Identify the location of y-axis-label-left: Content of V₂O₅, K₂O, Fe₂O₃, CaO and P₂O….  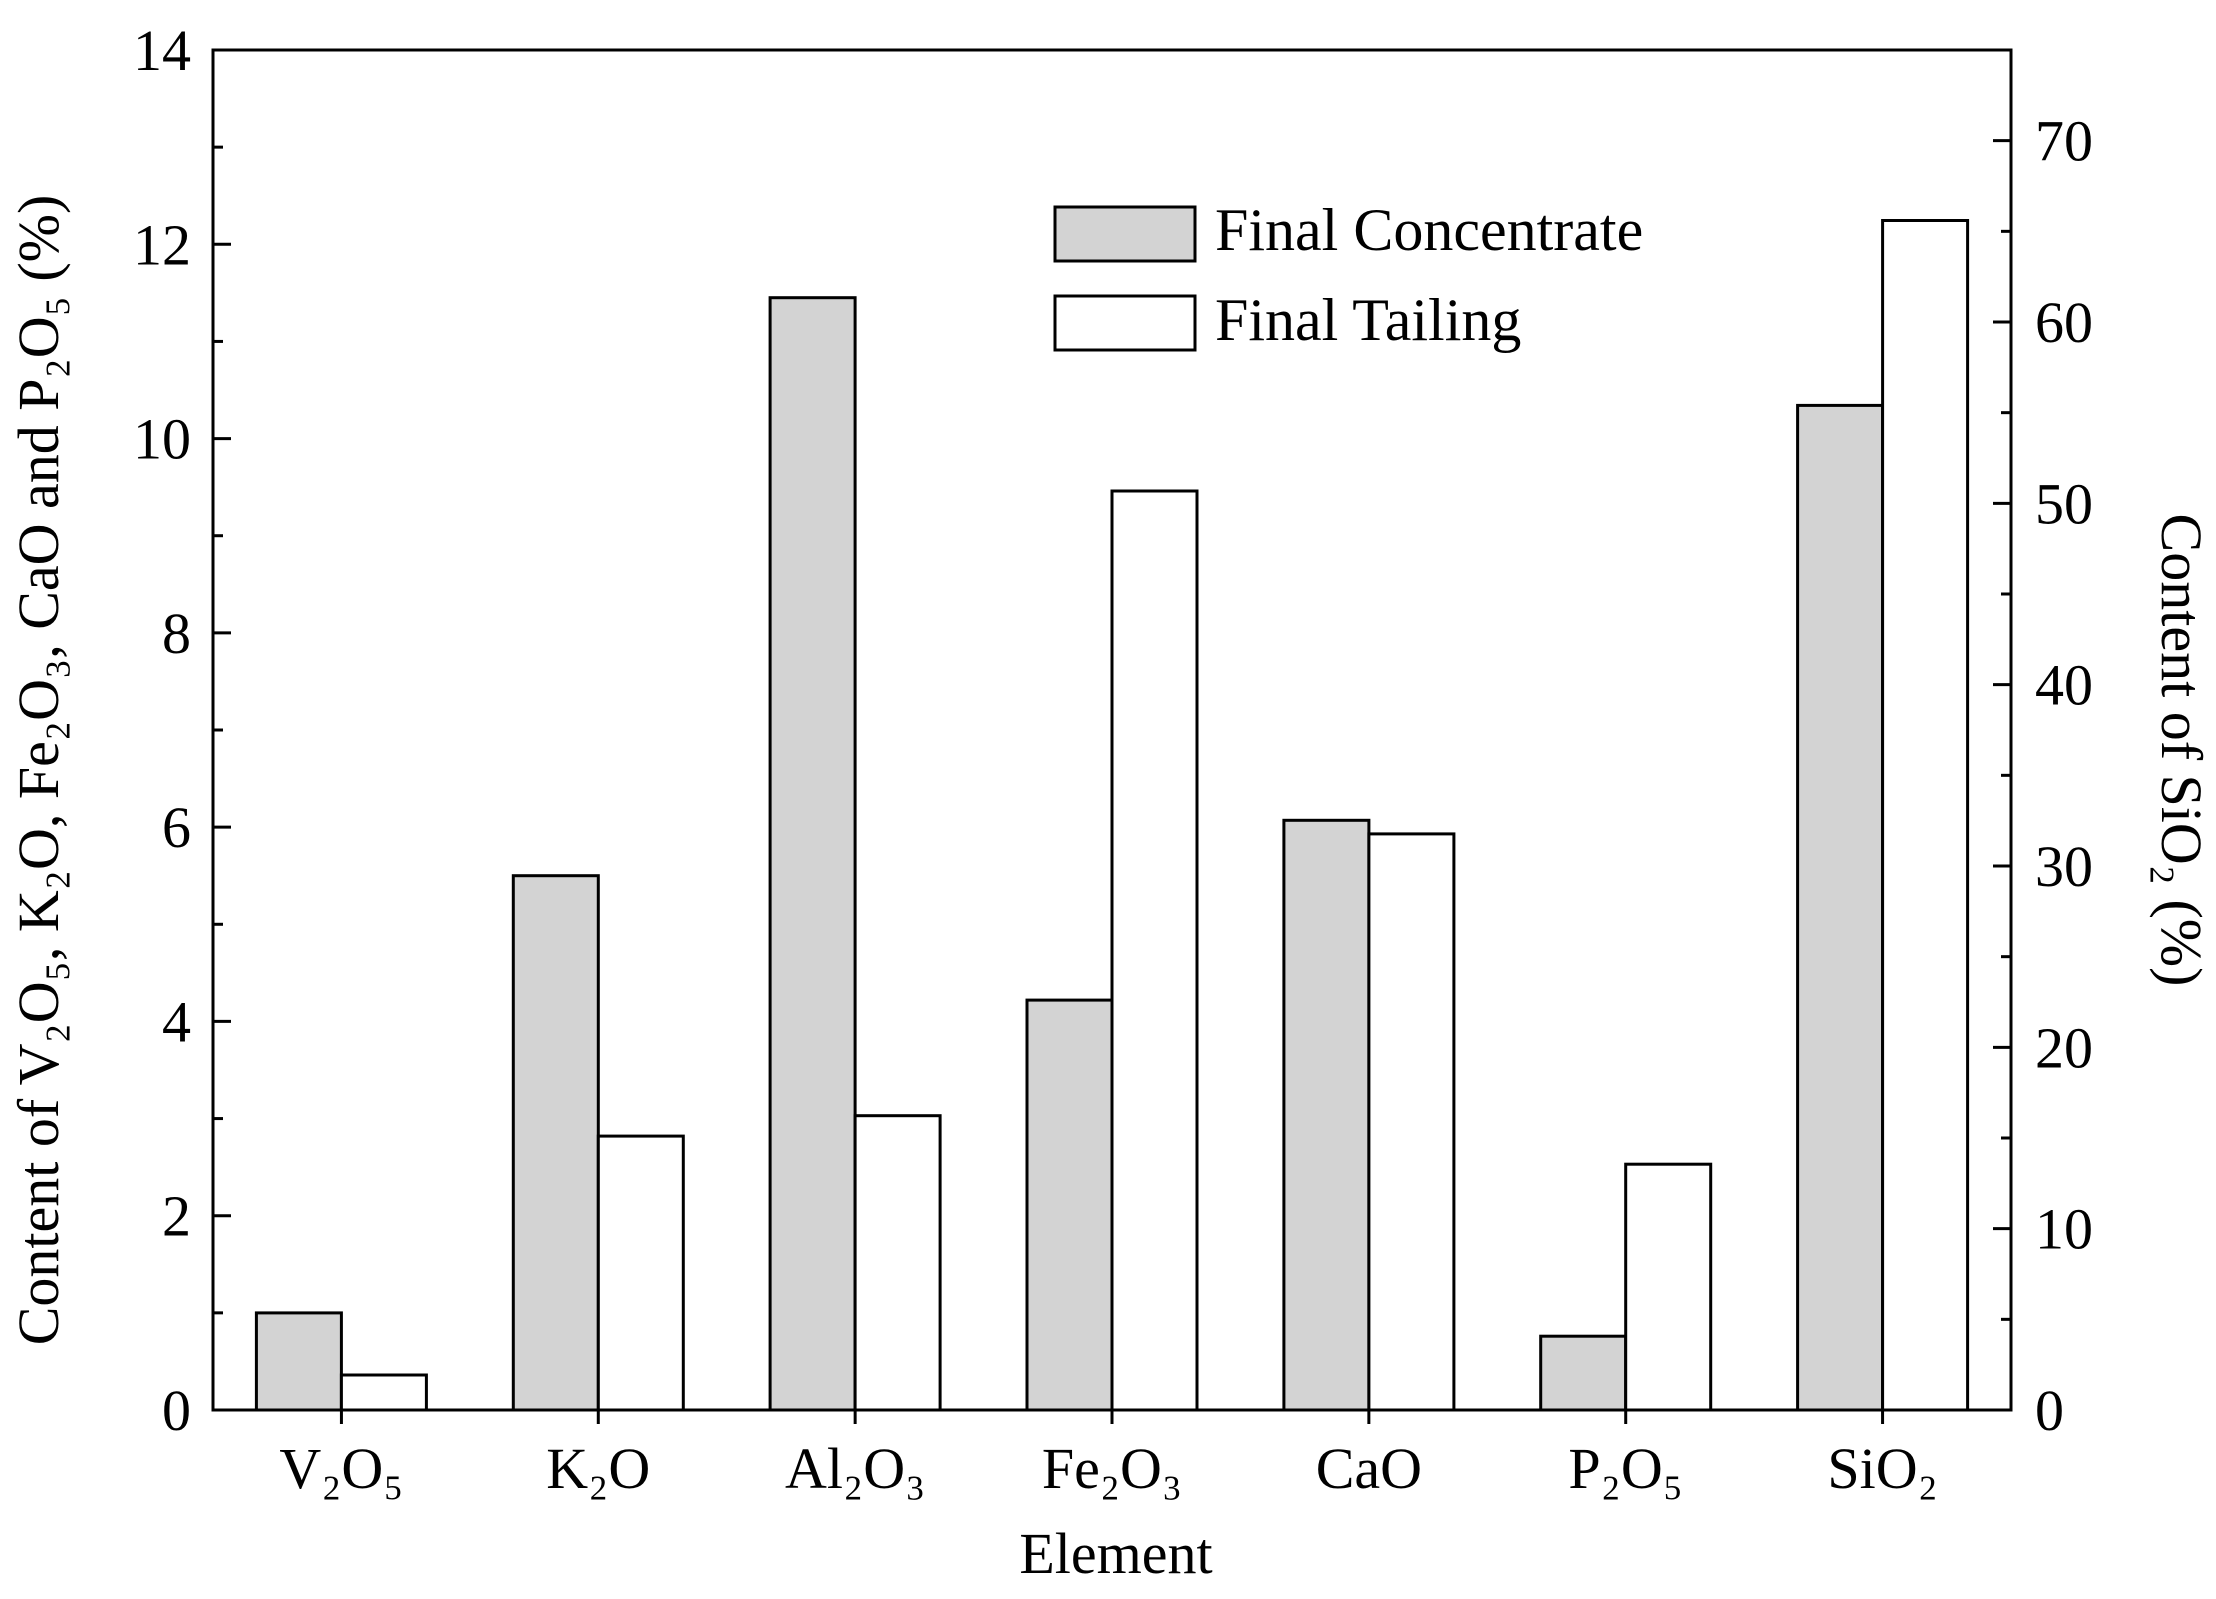
(38, 770).